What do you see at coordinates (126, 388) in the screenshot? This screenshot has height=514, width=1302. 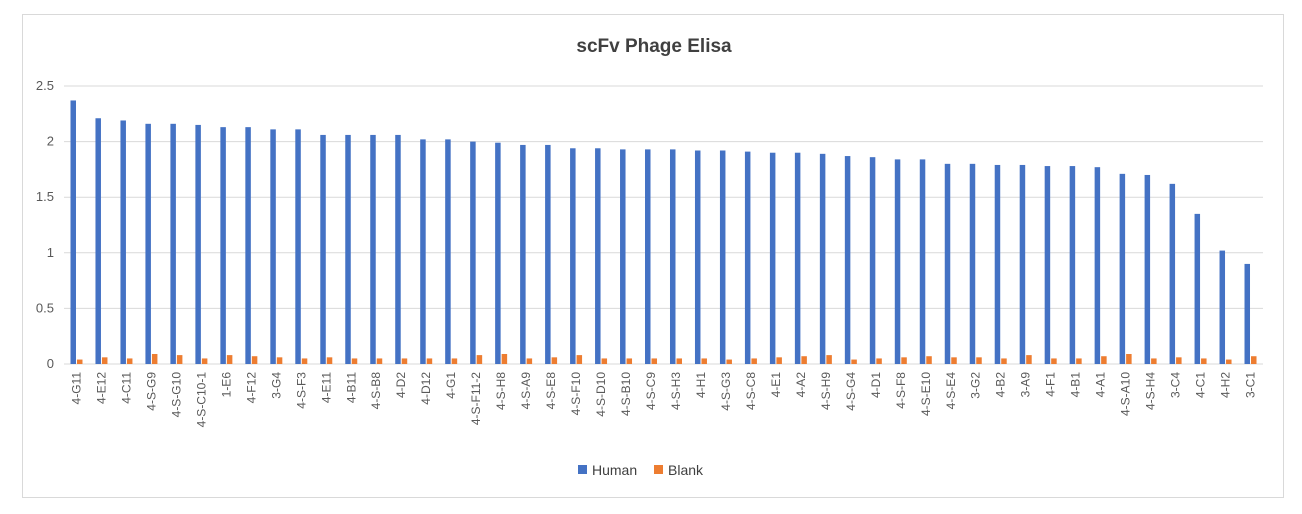 I see `x-tick-label: 4-C11` at bounding box center [126, 388].